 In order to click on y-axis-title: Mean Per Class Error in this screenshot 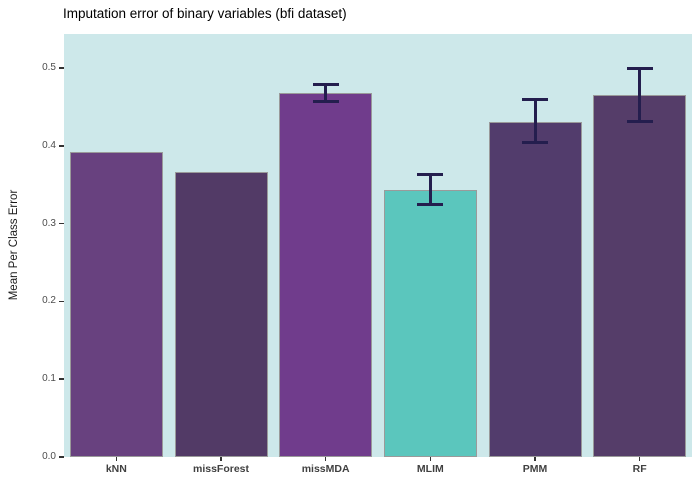, I will do `click(14, 245)`.